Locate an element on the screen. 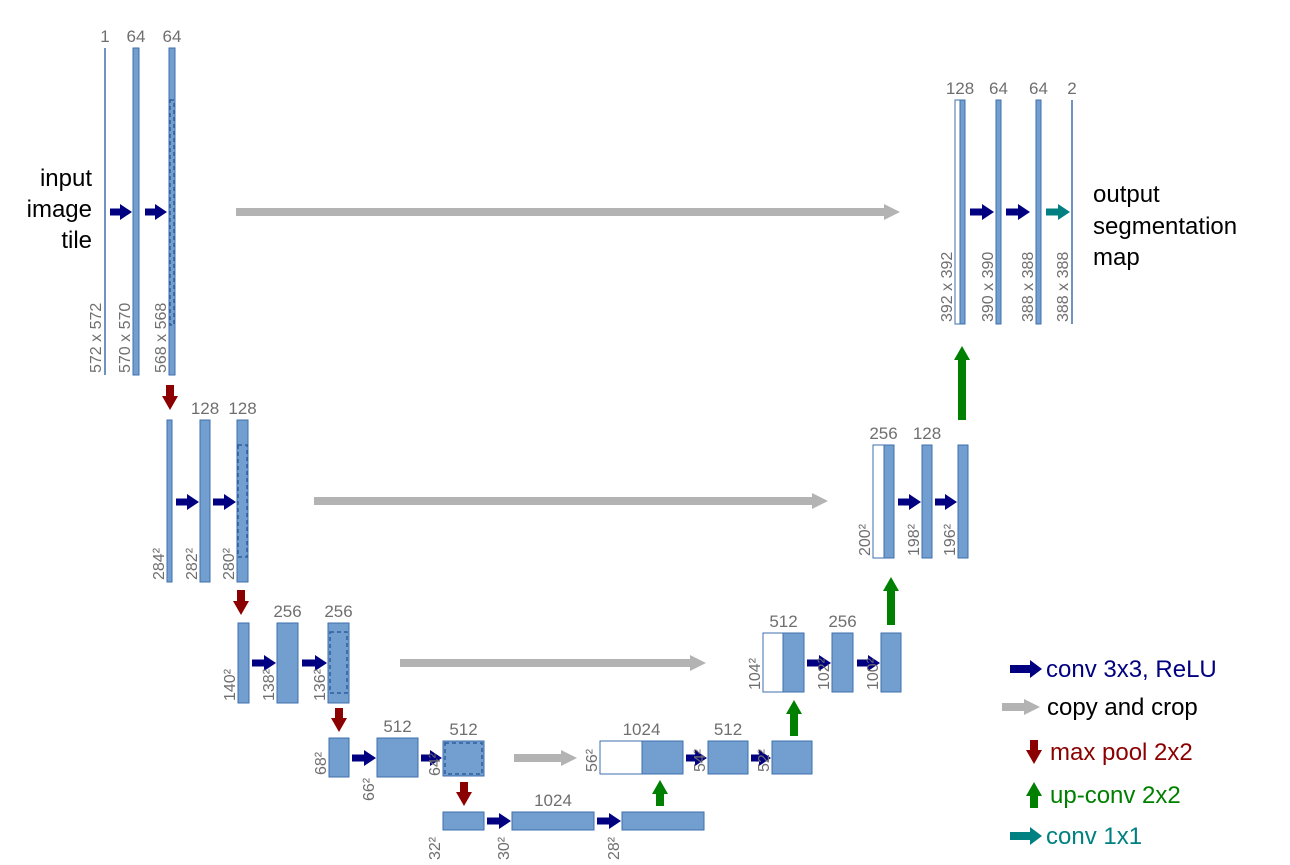 Image resolution: width=1290 pixels, height=865 pixels. input-label-line: input is located at coordinates (66, 178).